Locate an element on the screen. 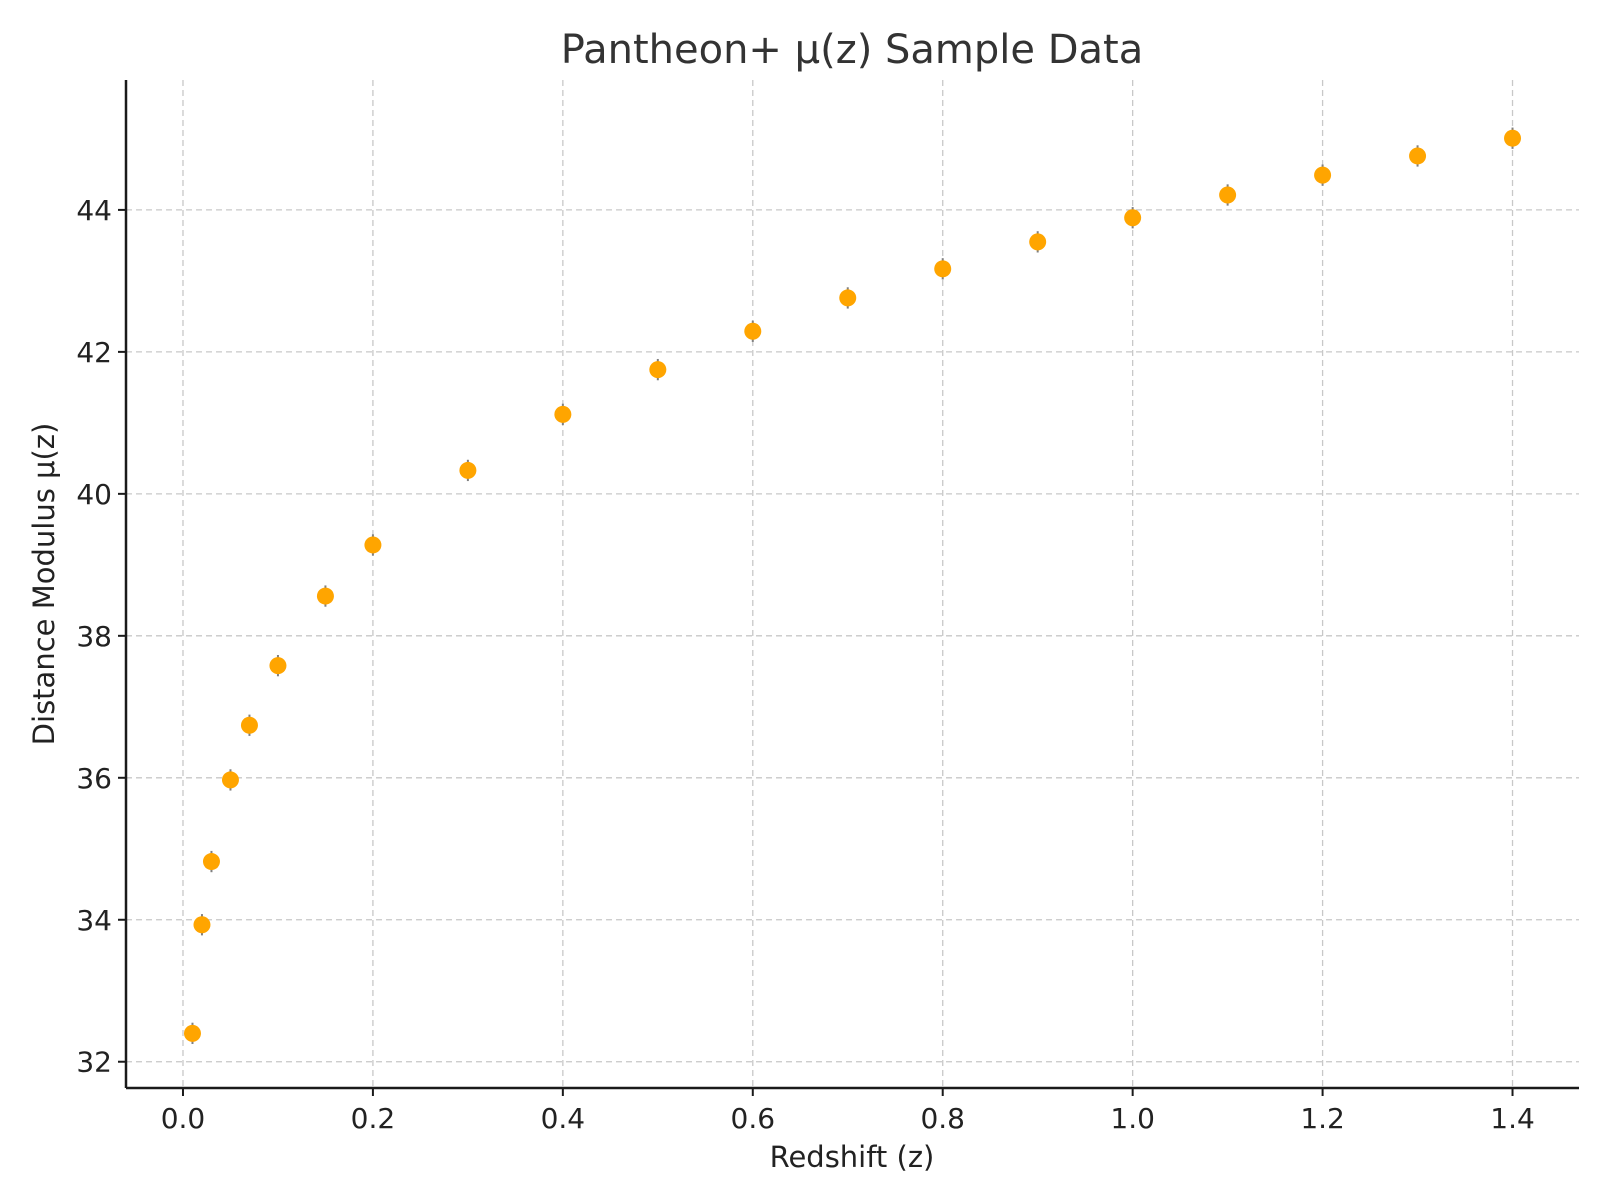  chart-title: Pantheon+ μ(z) Sample Data is located at coordinates (852, 50).